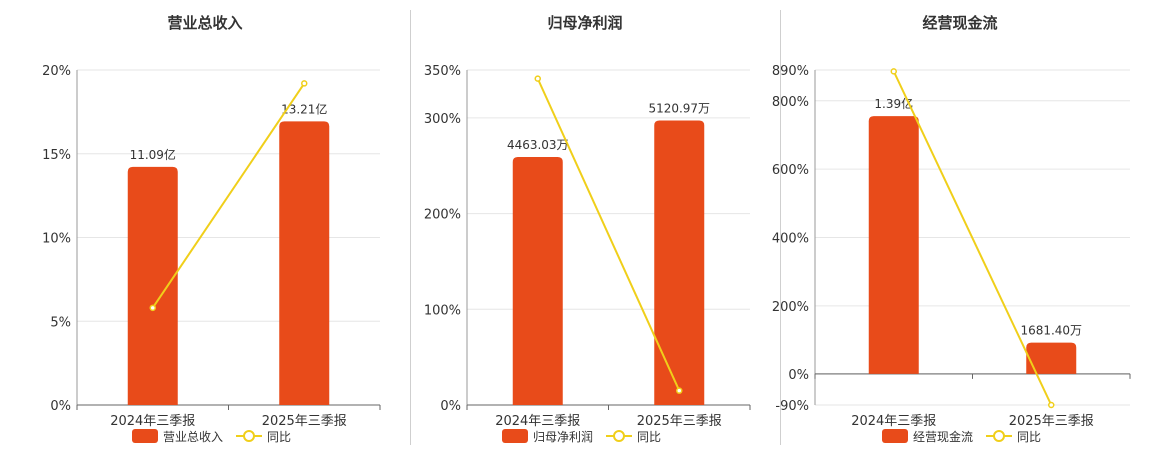 The height and width of the screenshot is (454, 1160). I want to click on y-tick-label: 20%, so click(56, 71).